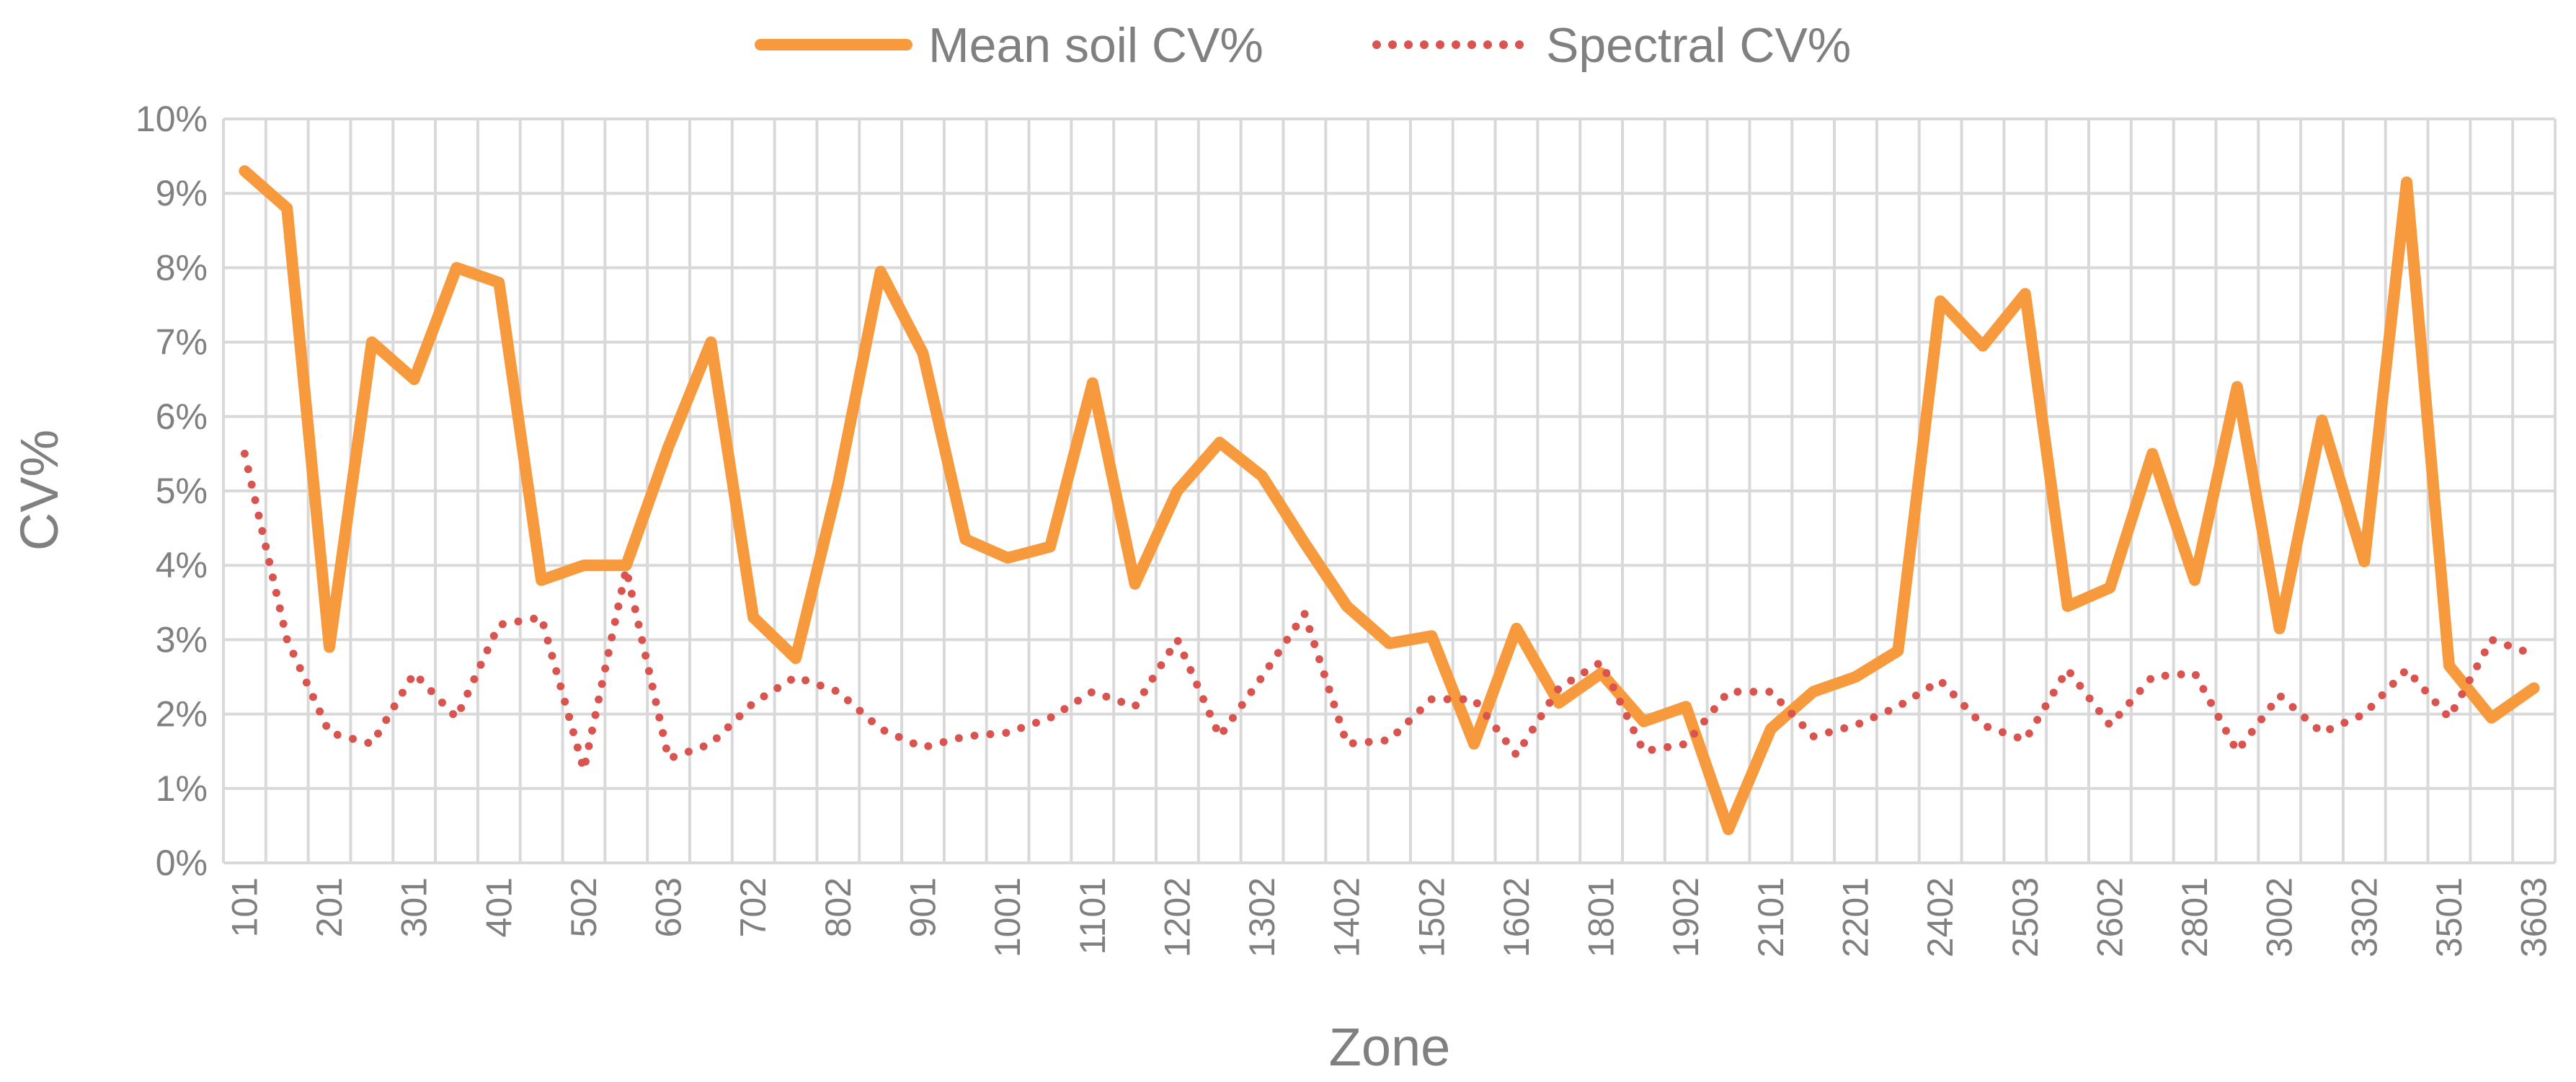  What do you see at coordinates (669, 907) in the screenshot?
I see `x-tick-label: 603` at bounding box center [669, 907].